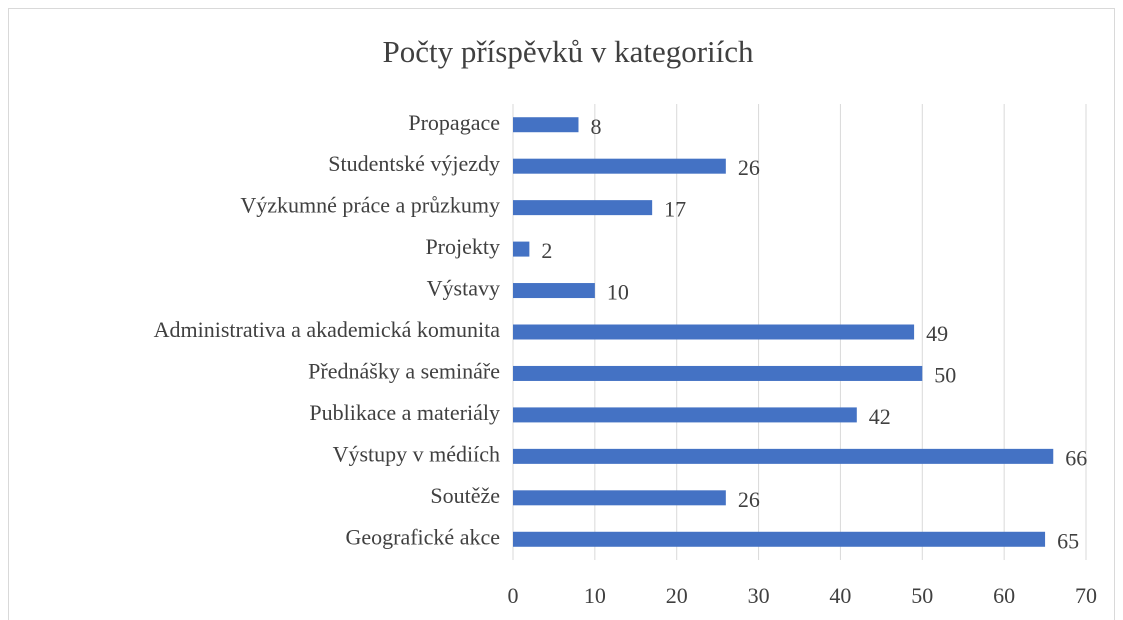  I want to click on x-tick-label: 40, so click(840, 595).